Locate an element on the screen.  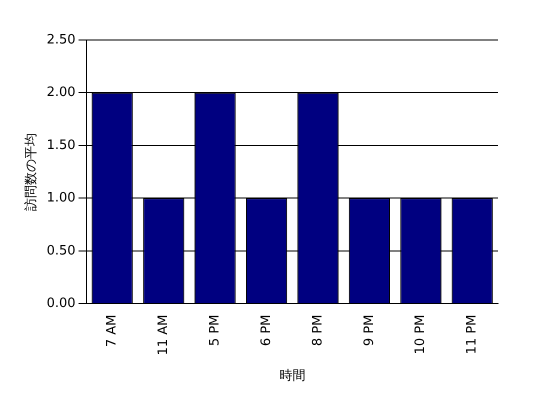
x-tick-label: 11 AM is located at coordinates (164, 335).